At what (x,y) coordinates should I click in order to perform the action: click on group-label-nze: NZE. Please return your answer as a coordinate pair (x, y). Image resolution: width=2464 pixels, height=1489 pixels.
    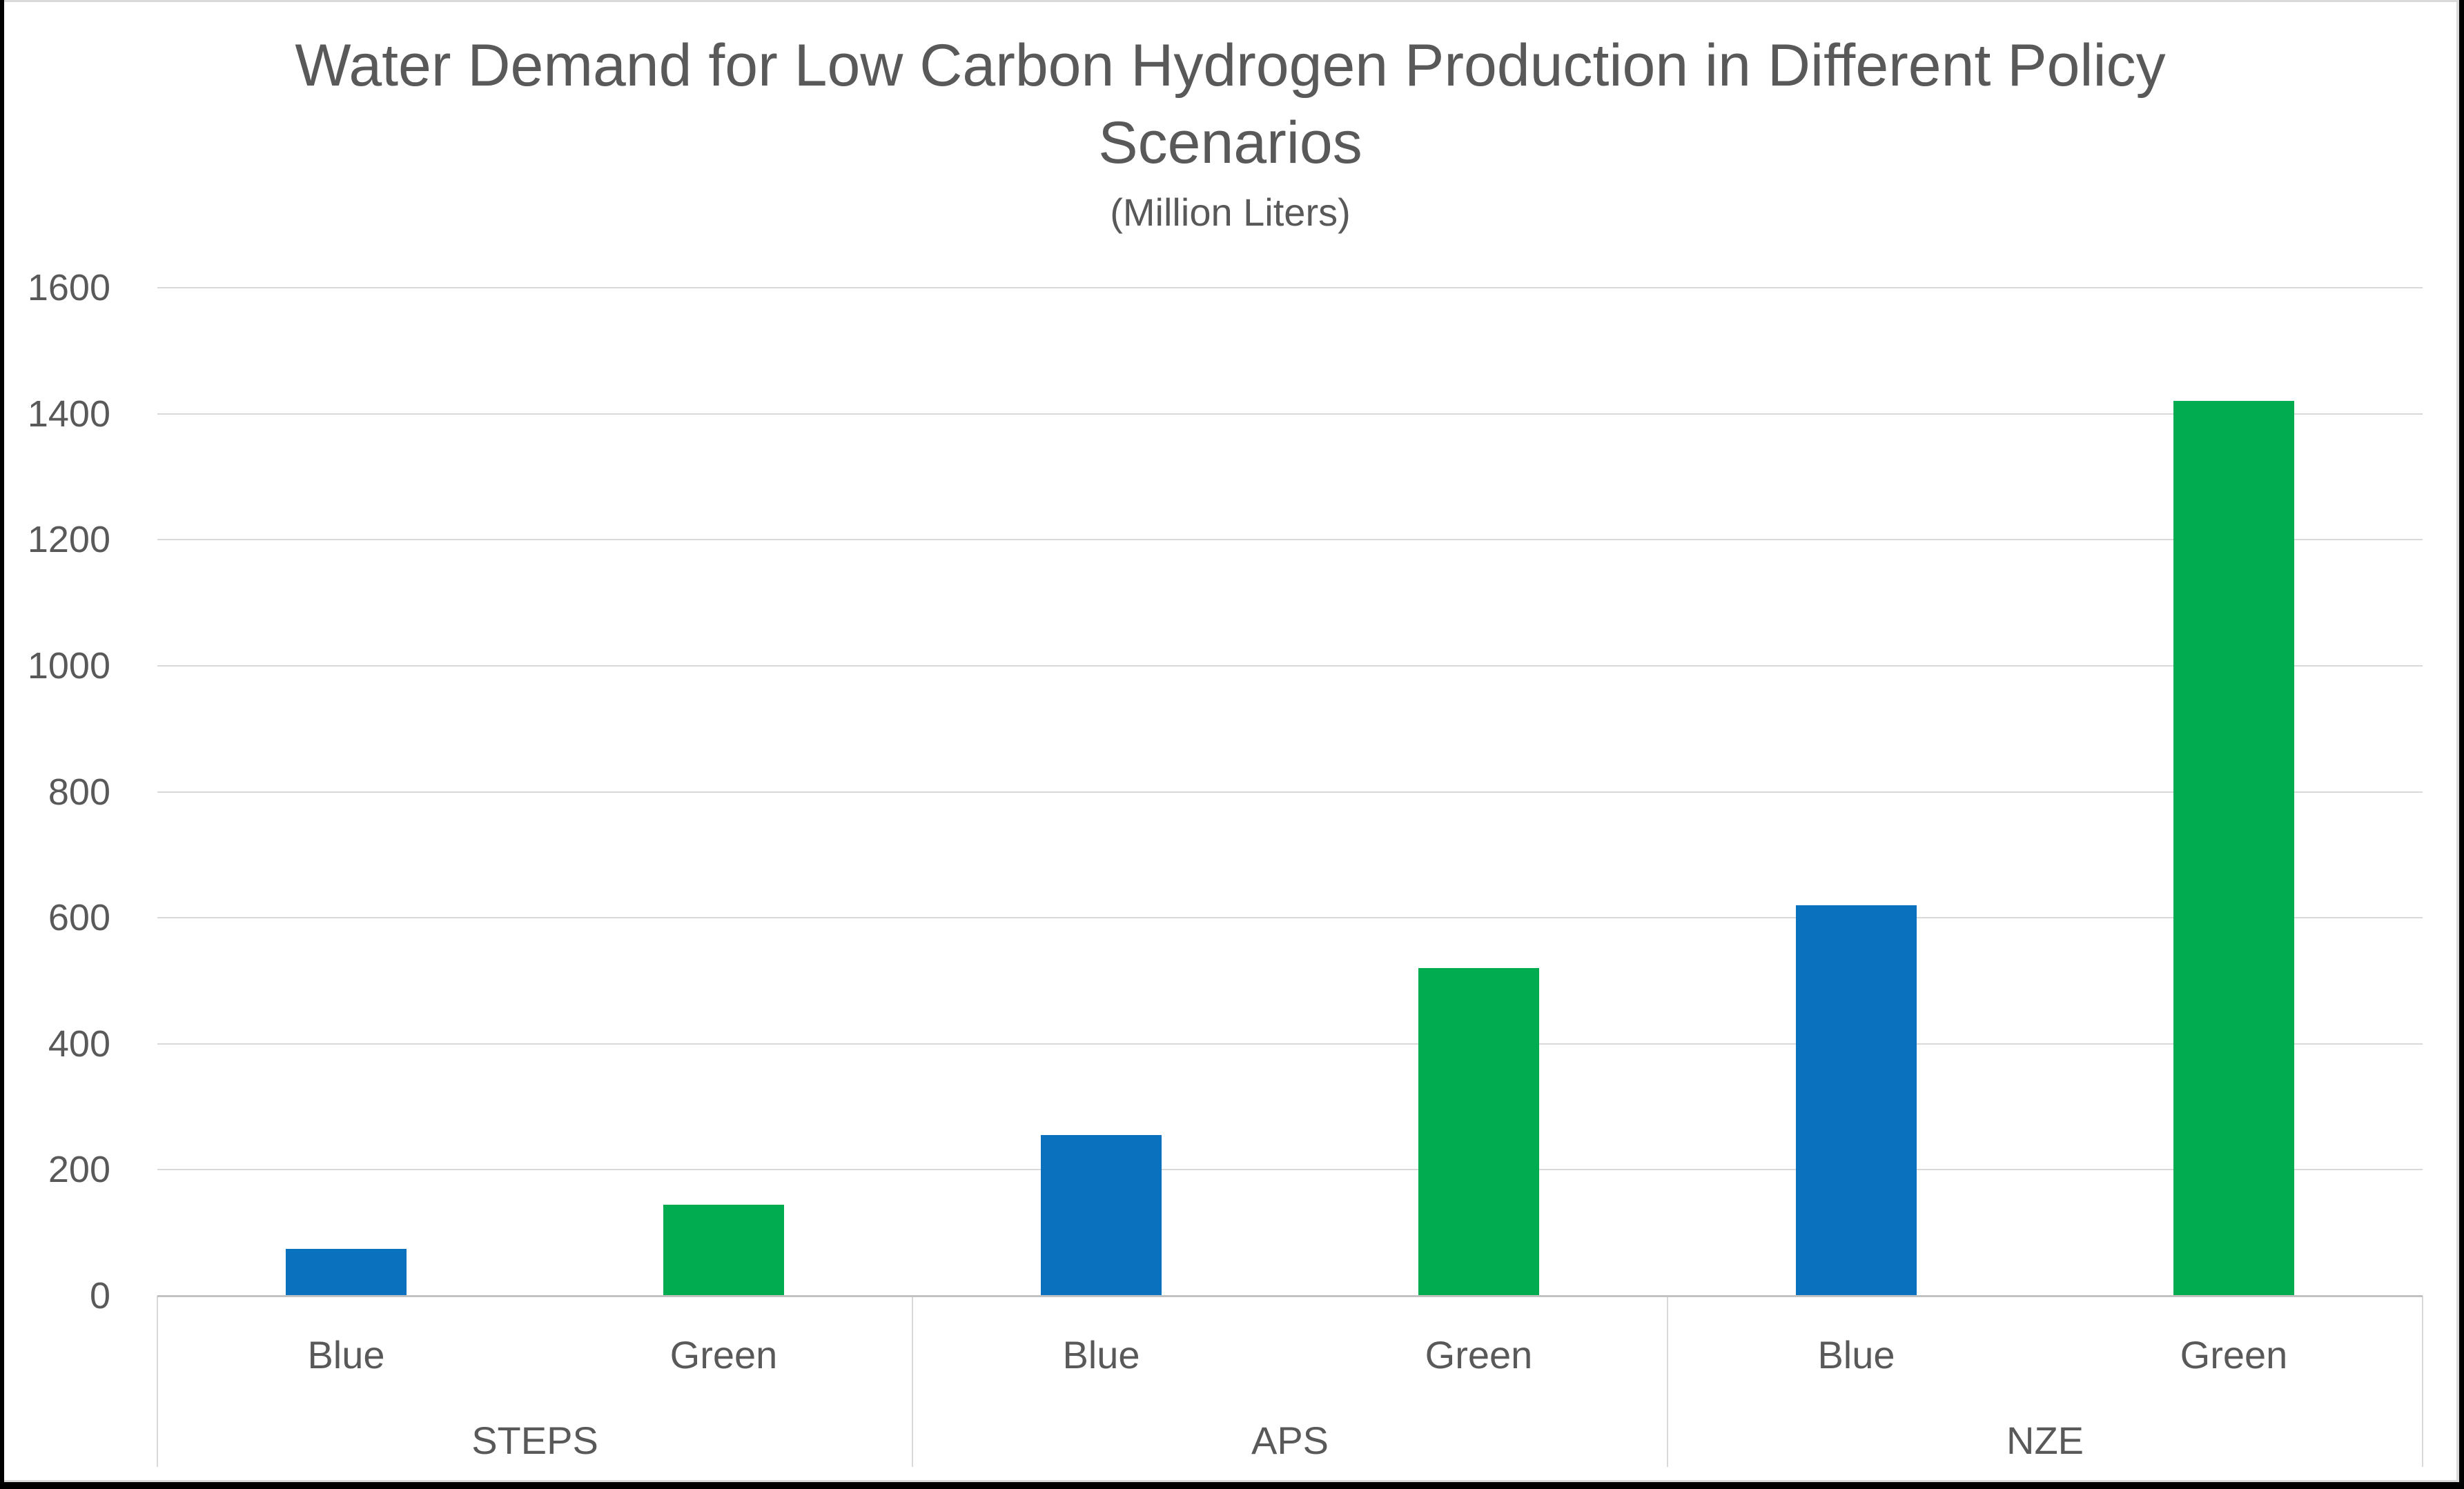
    Looking at the image, I should click on (2045, 1441).